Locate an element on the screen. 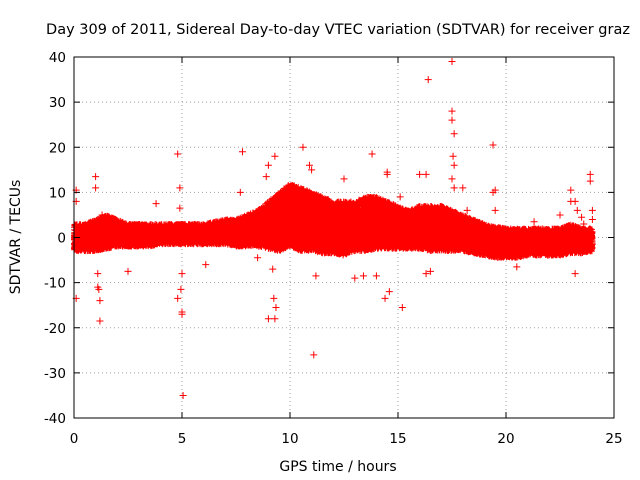 This screenshot has width=640, height=480. y-tick-label: -40 is located at coordinates (55, 419).